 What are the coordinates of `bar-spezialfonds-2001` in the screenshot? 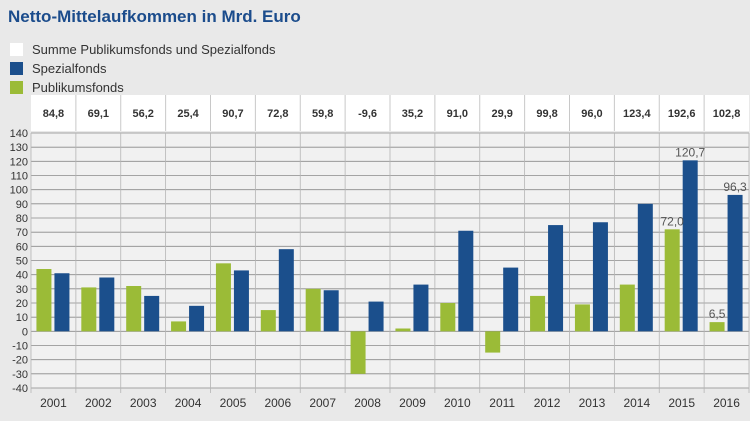 It's located at (62, 302).